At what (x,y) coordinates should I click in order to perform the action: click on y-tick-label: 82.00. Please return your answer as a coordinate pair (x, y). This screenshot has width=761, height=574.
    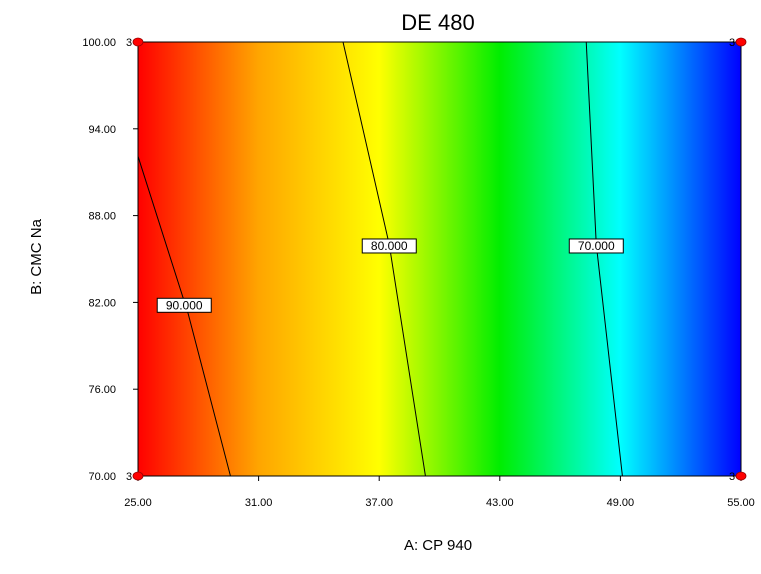
    Looking at the image, I should click on (102, 303).